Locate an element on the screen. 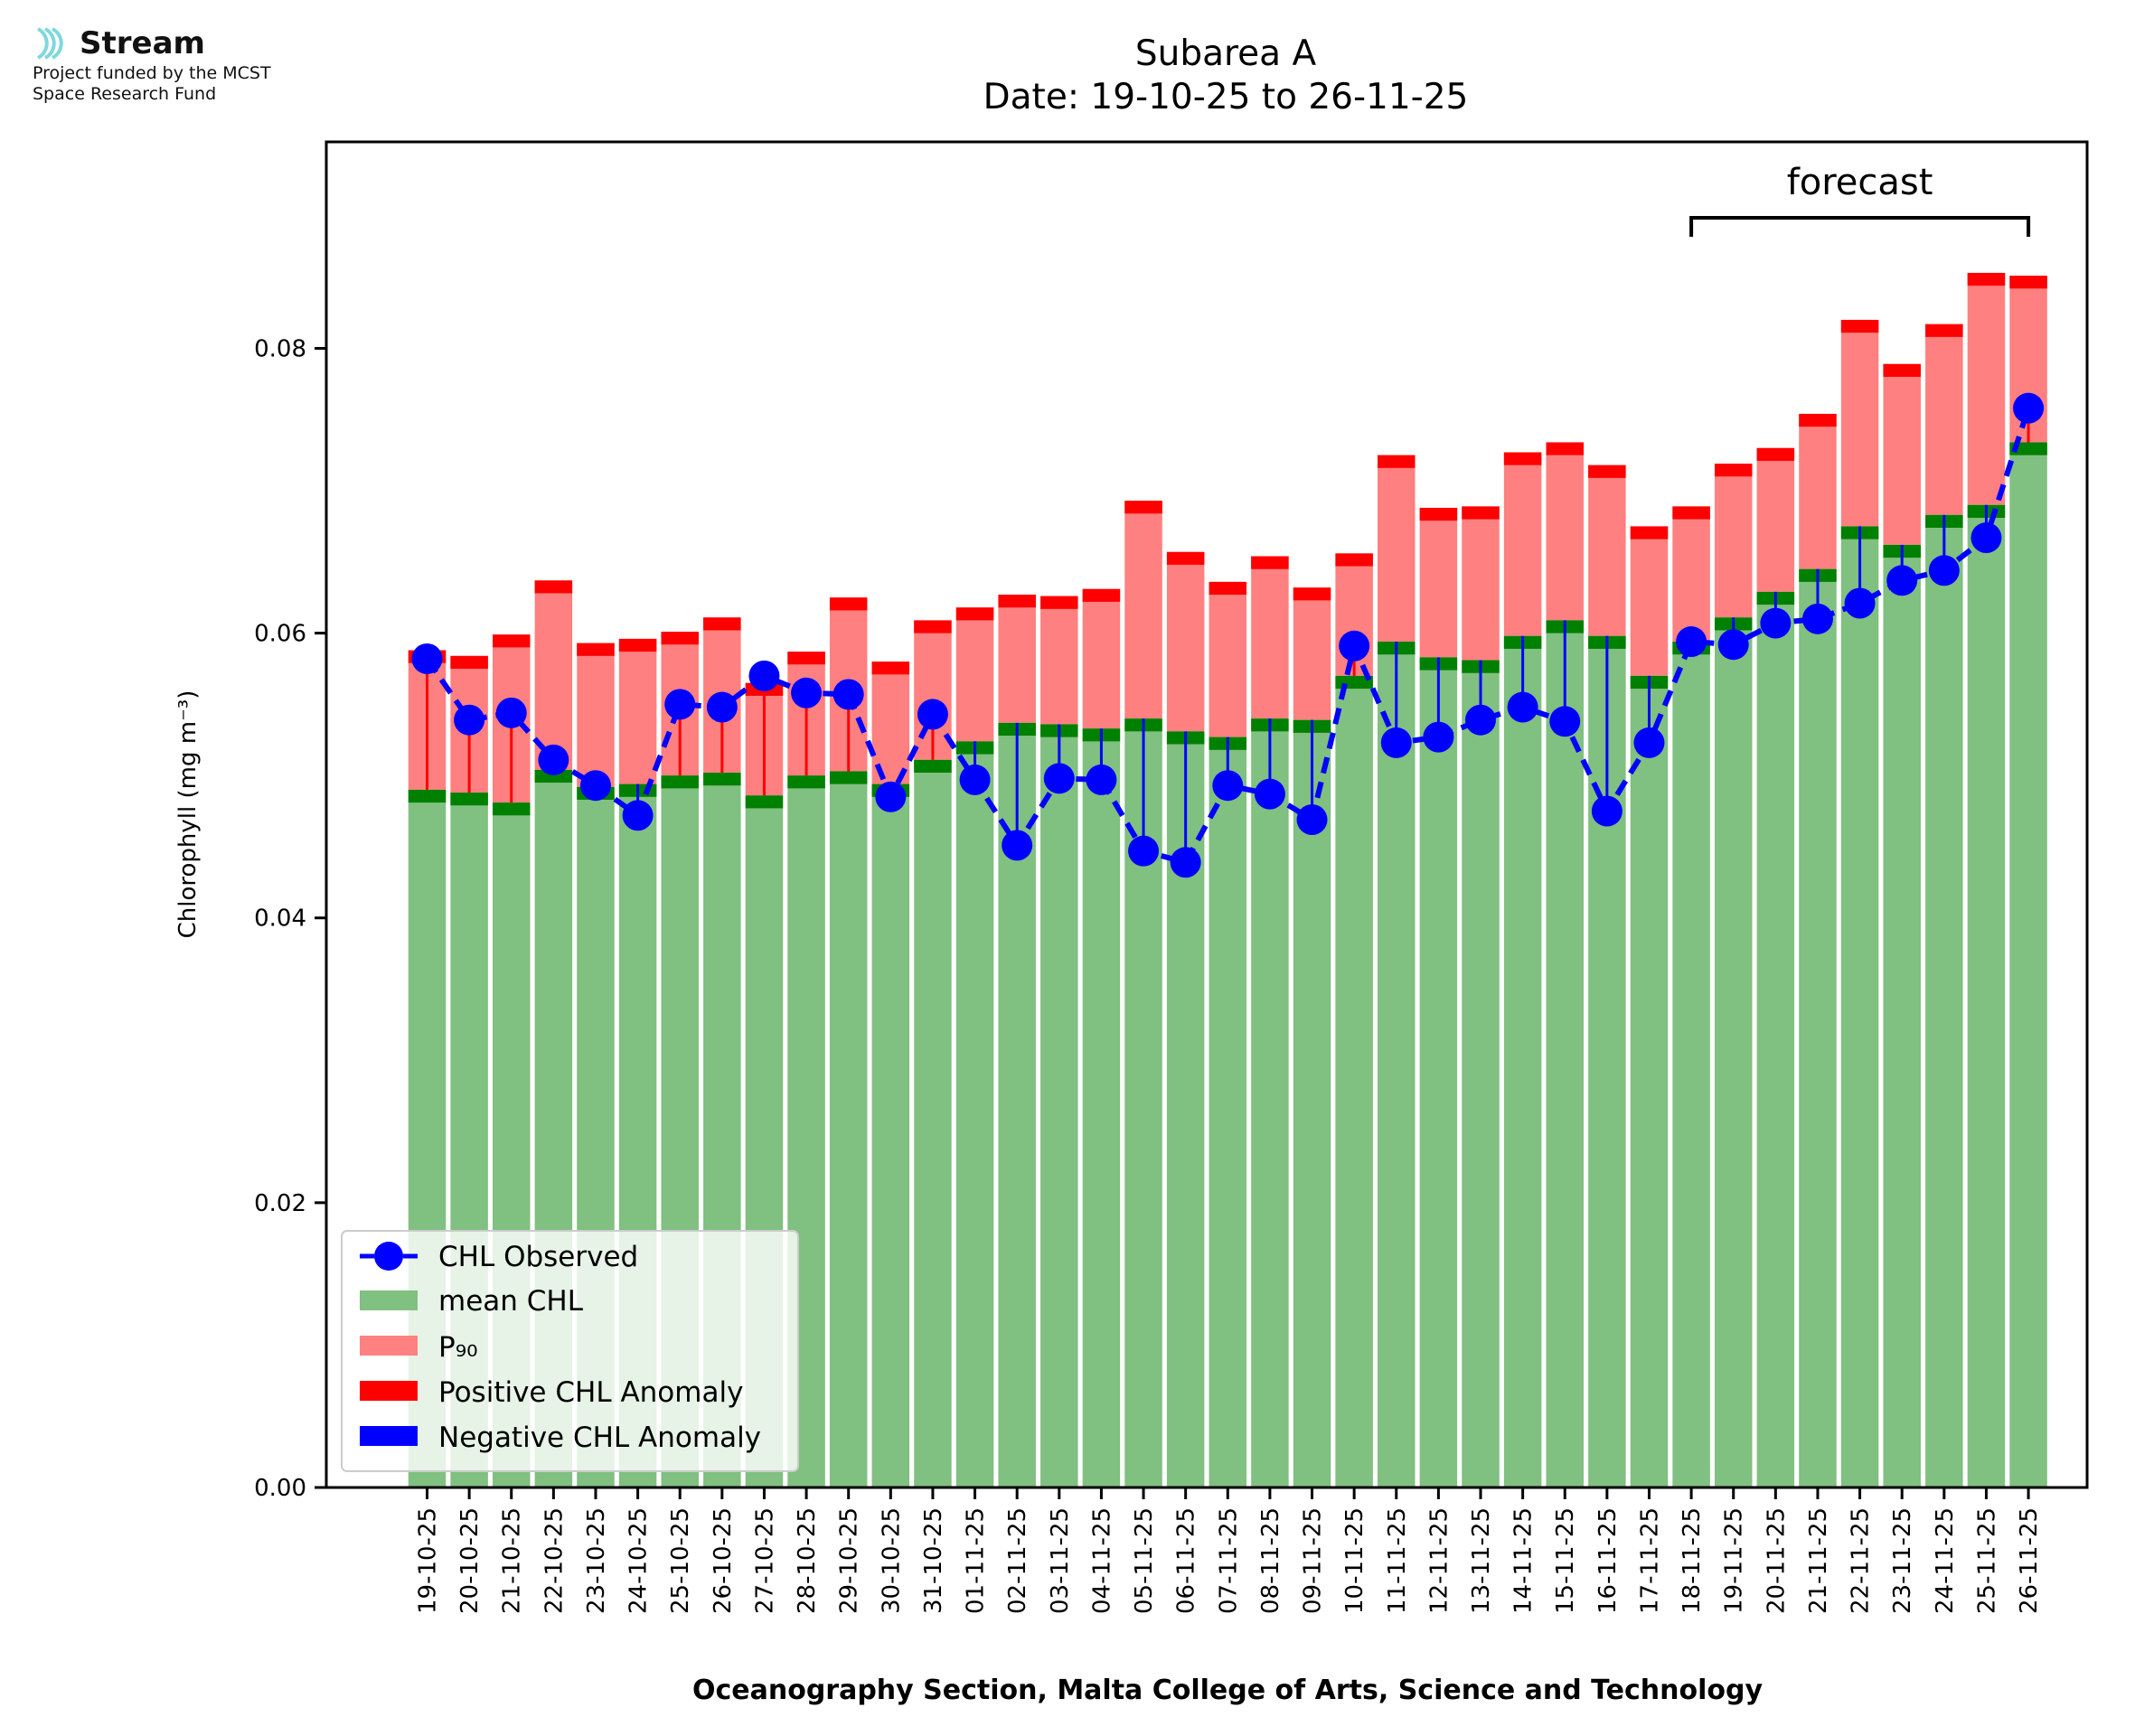 The width and height of the screenshot is (2154, 1736). x-tick-label: 28-10-25 is located at coordinates (807, 1560).